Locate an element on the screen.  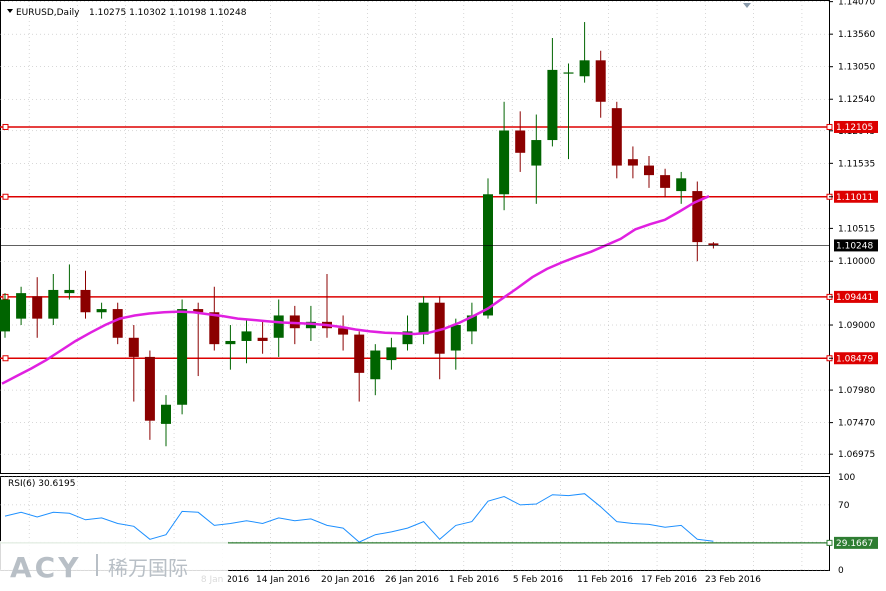
rsi-level-tag is located at coordinates (856, 542).